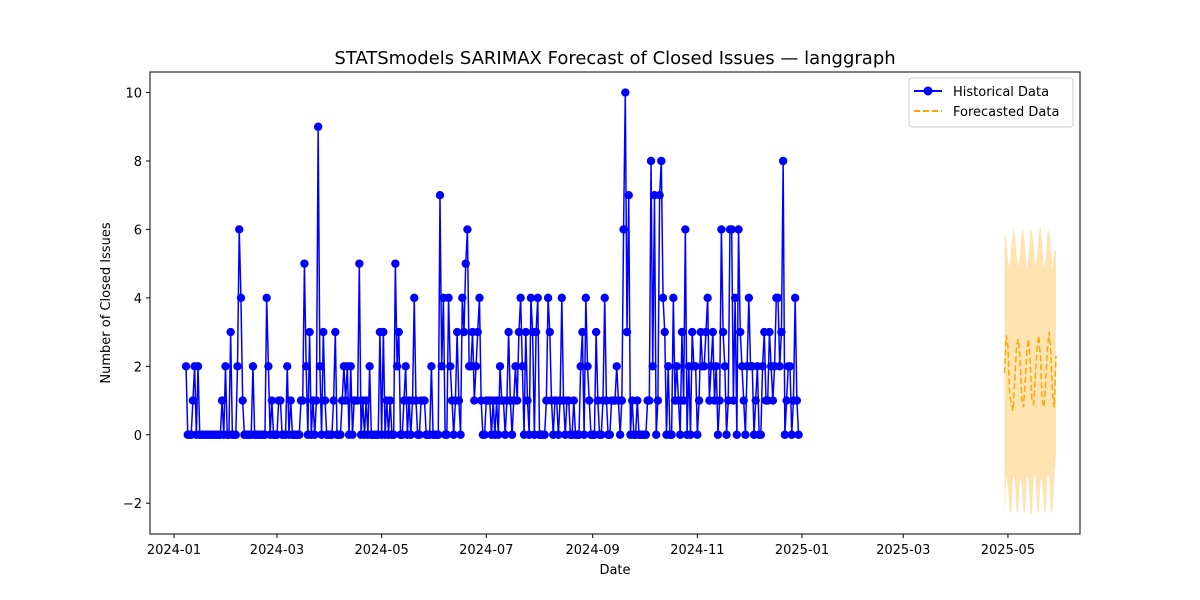 The width and height of the screenshot is (1200, 600). I want to click on x-tick-label: 2024-05, so click(381, 550).